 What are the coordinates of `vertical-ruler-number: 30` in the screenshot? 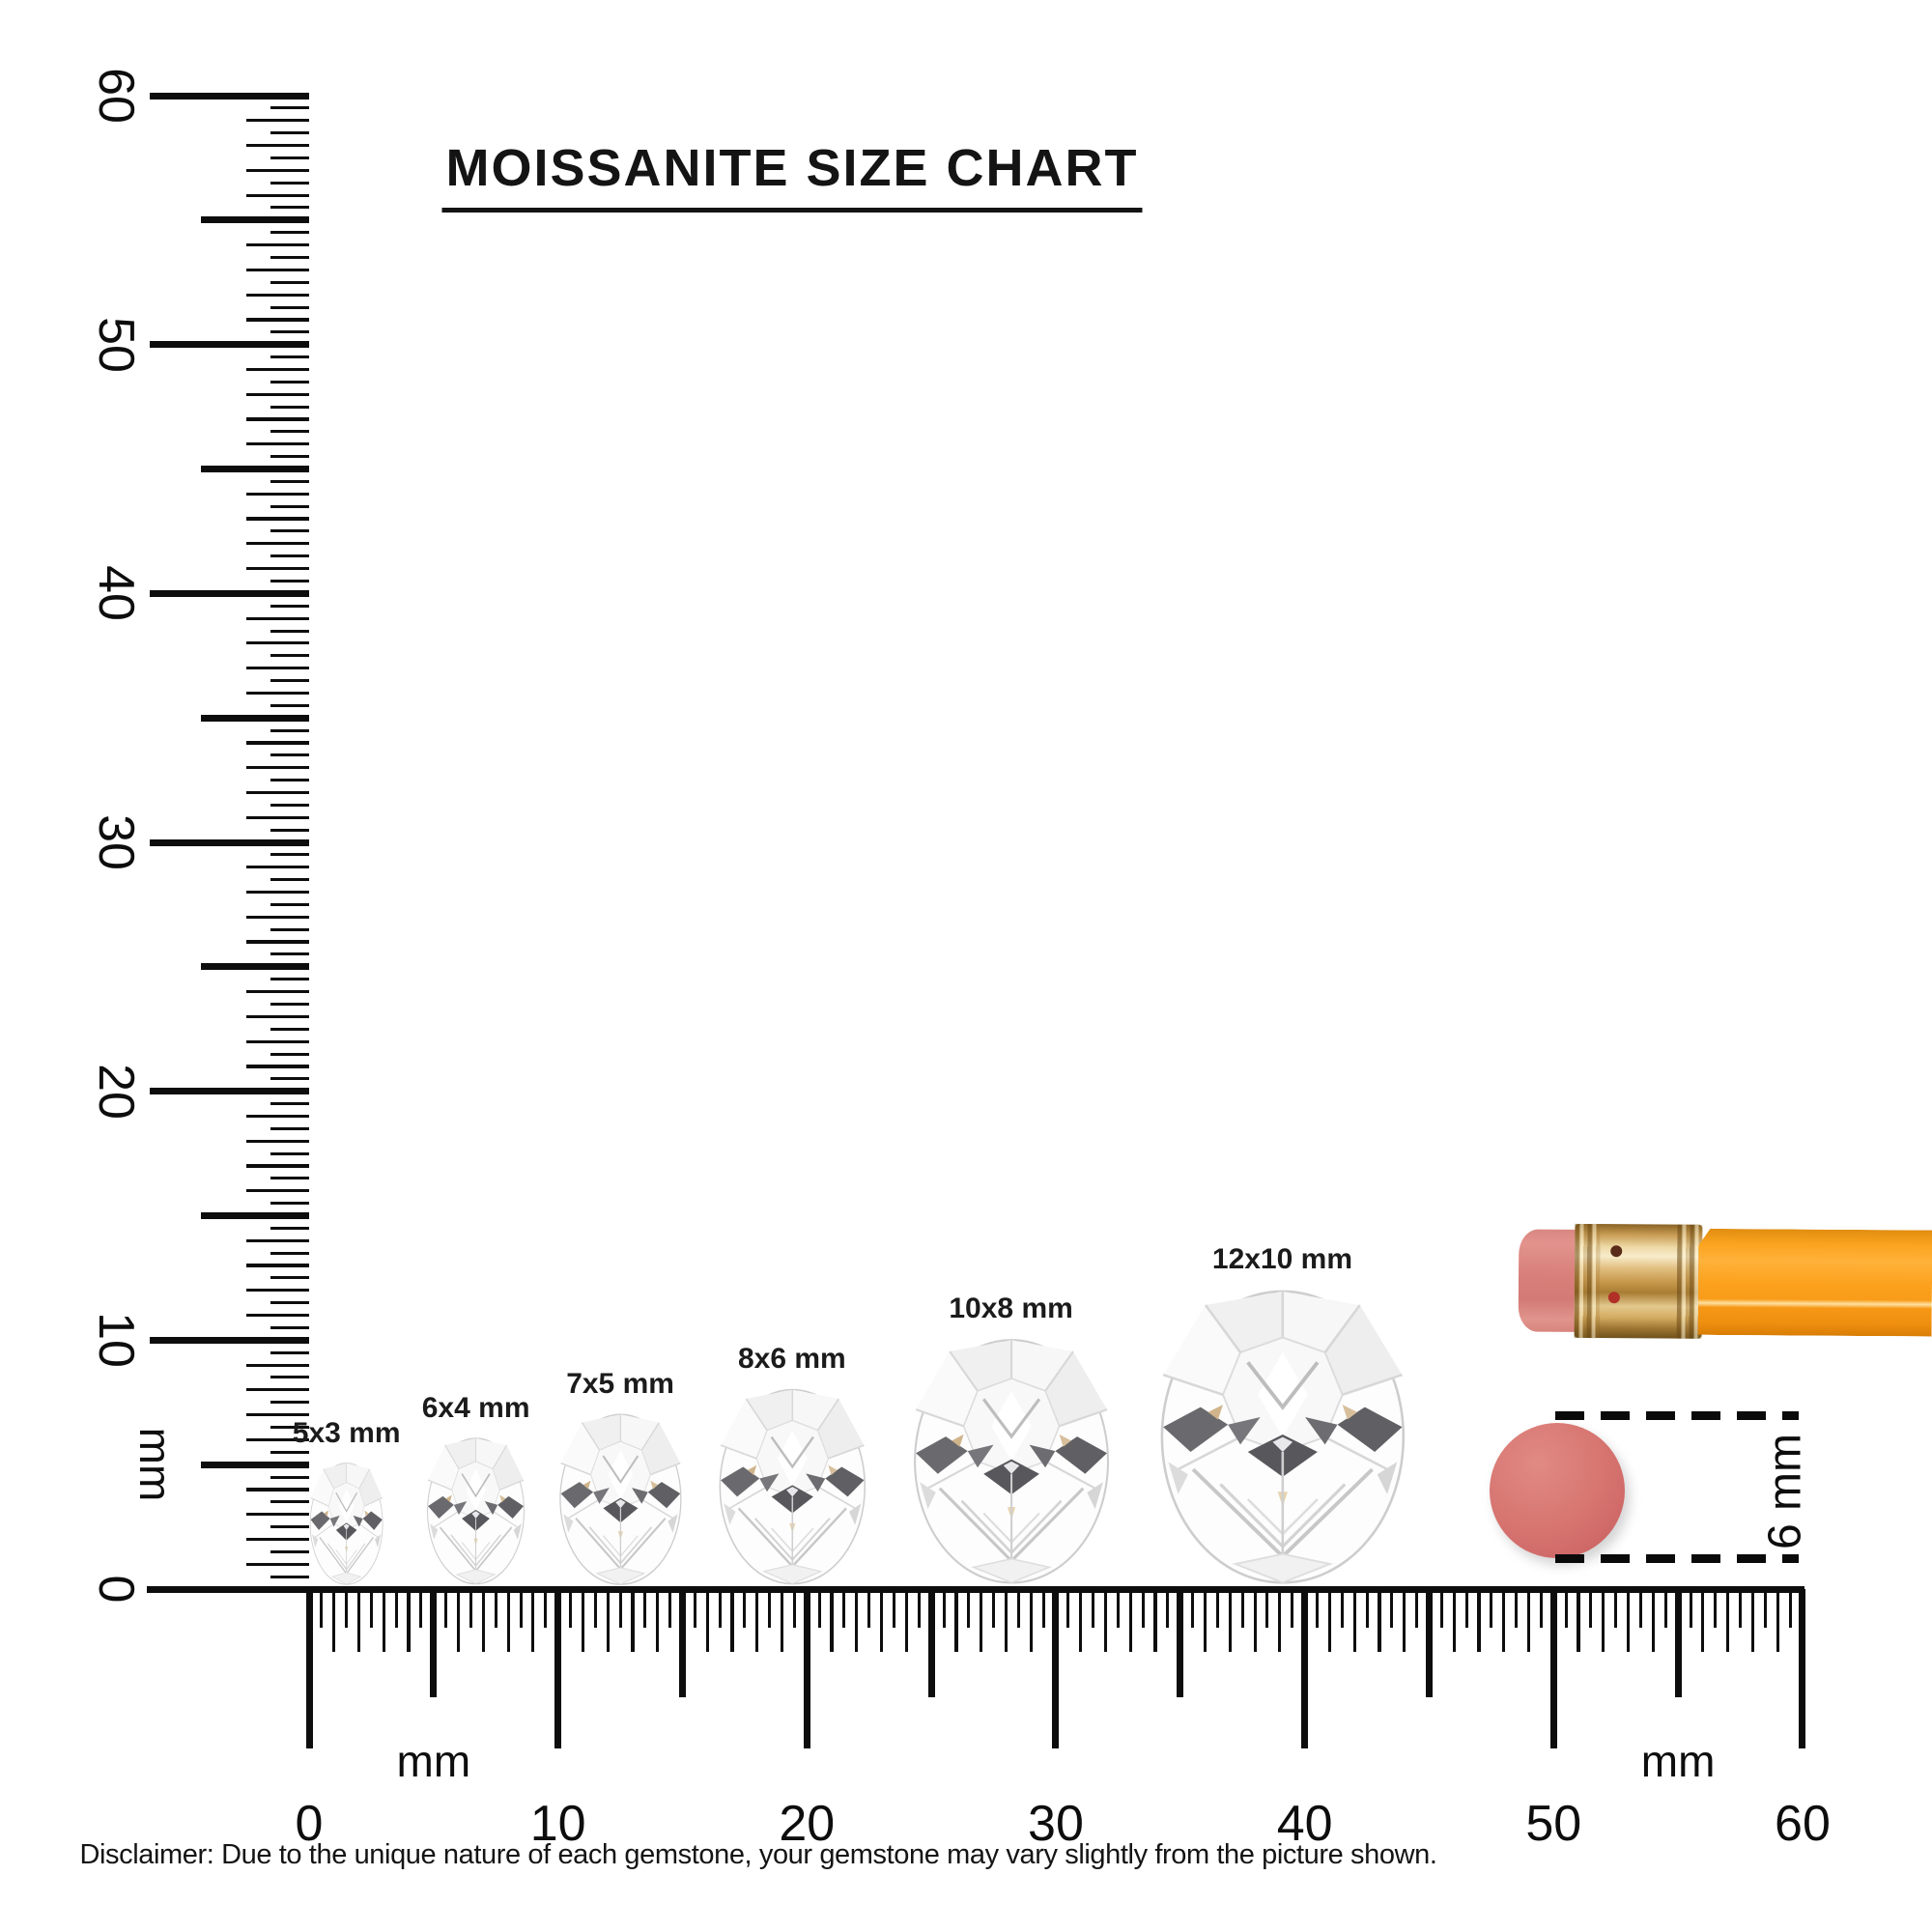 It's located at (116, 842).